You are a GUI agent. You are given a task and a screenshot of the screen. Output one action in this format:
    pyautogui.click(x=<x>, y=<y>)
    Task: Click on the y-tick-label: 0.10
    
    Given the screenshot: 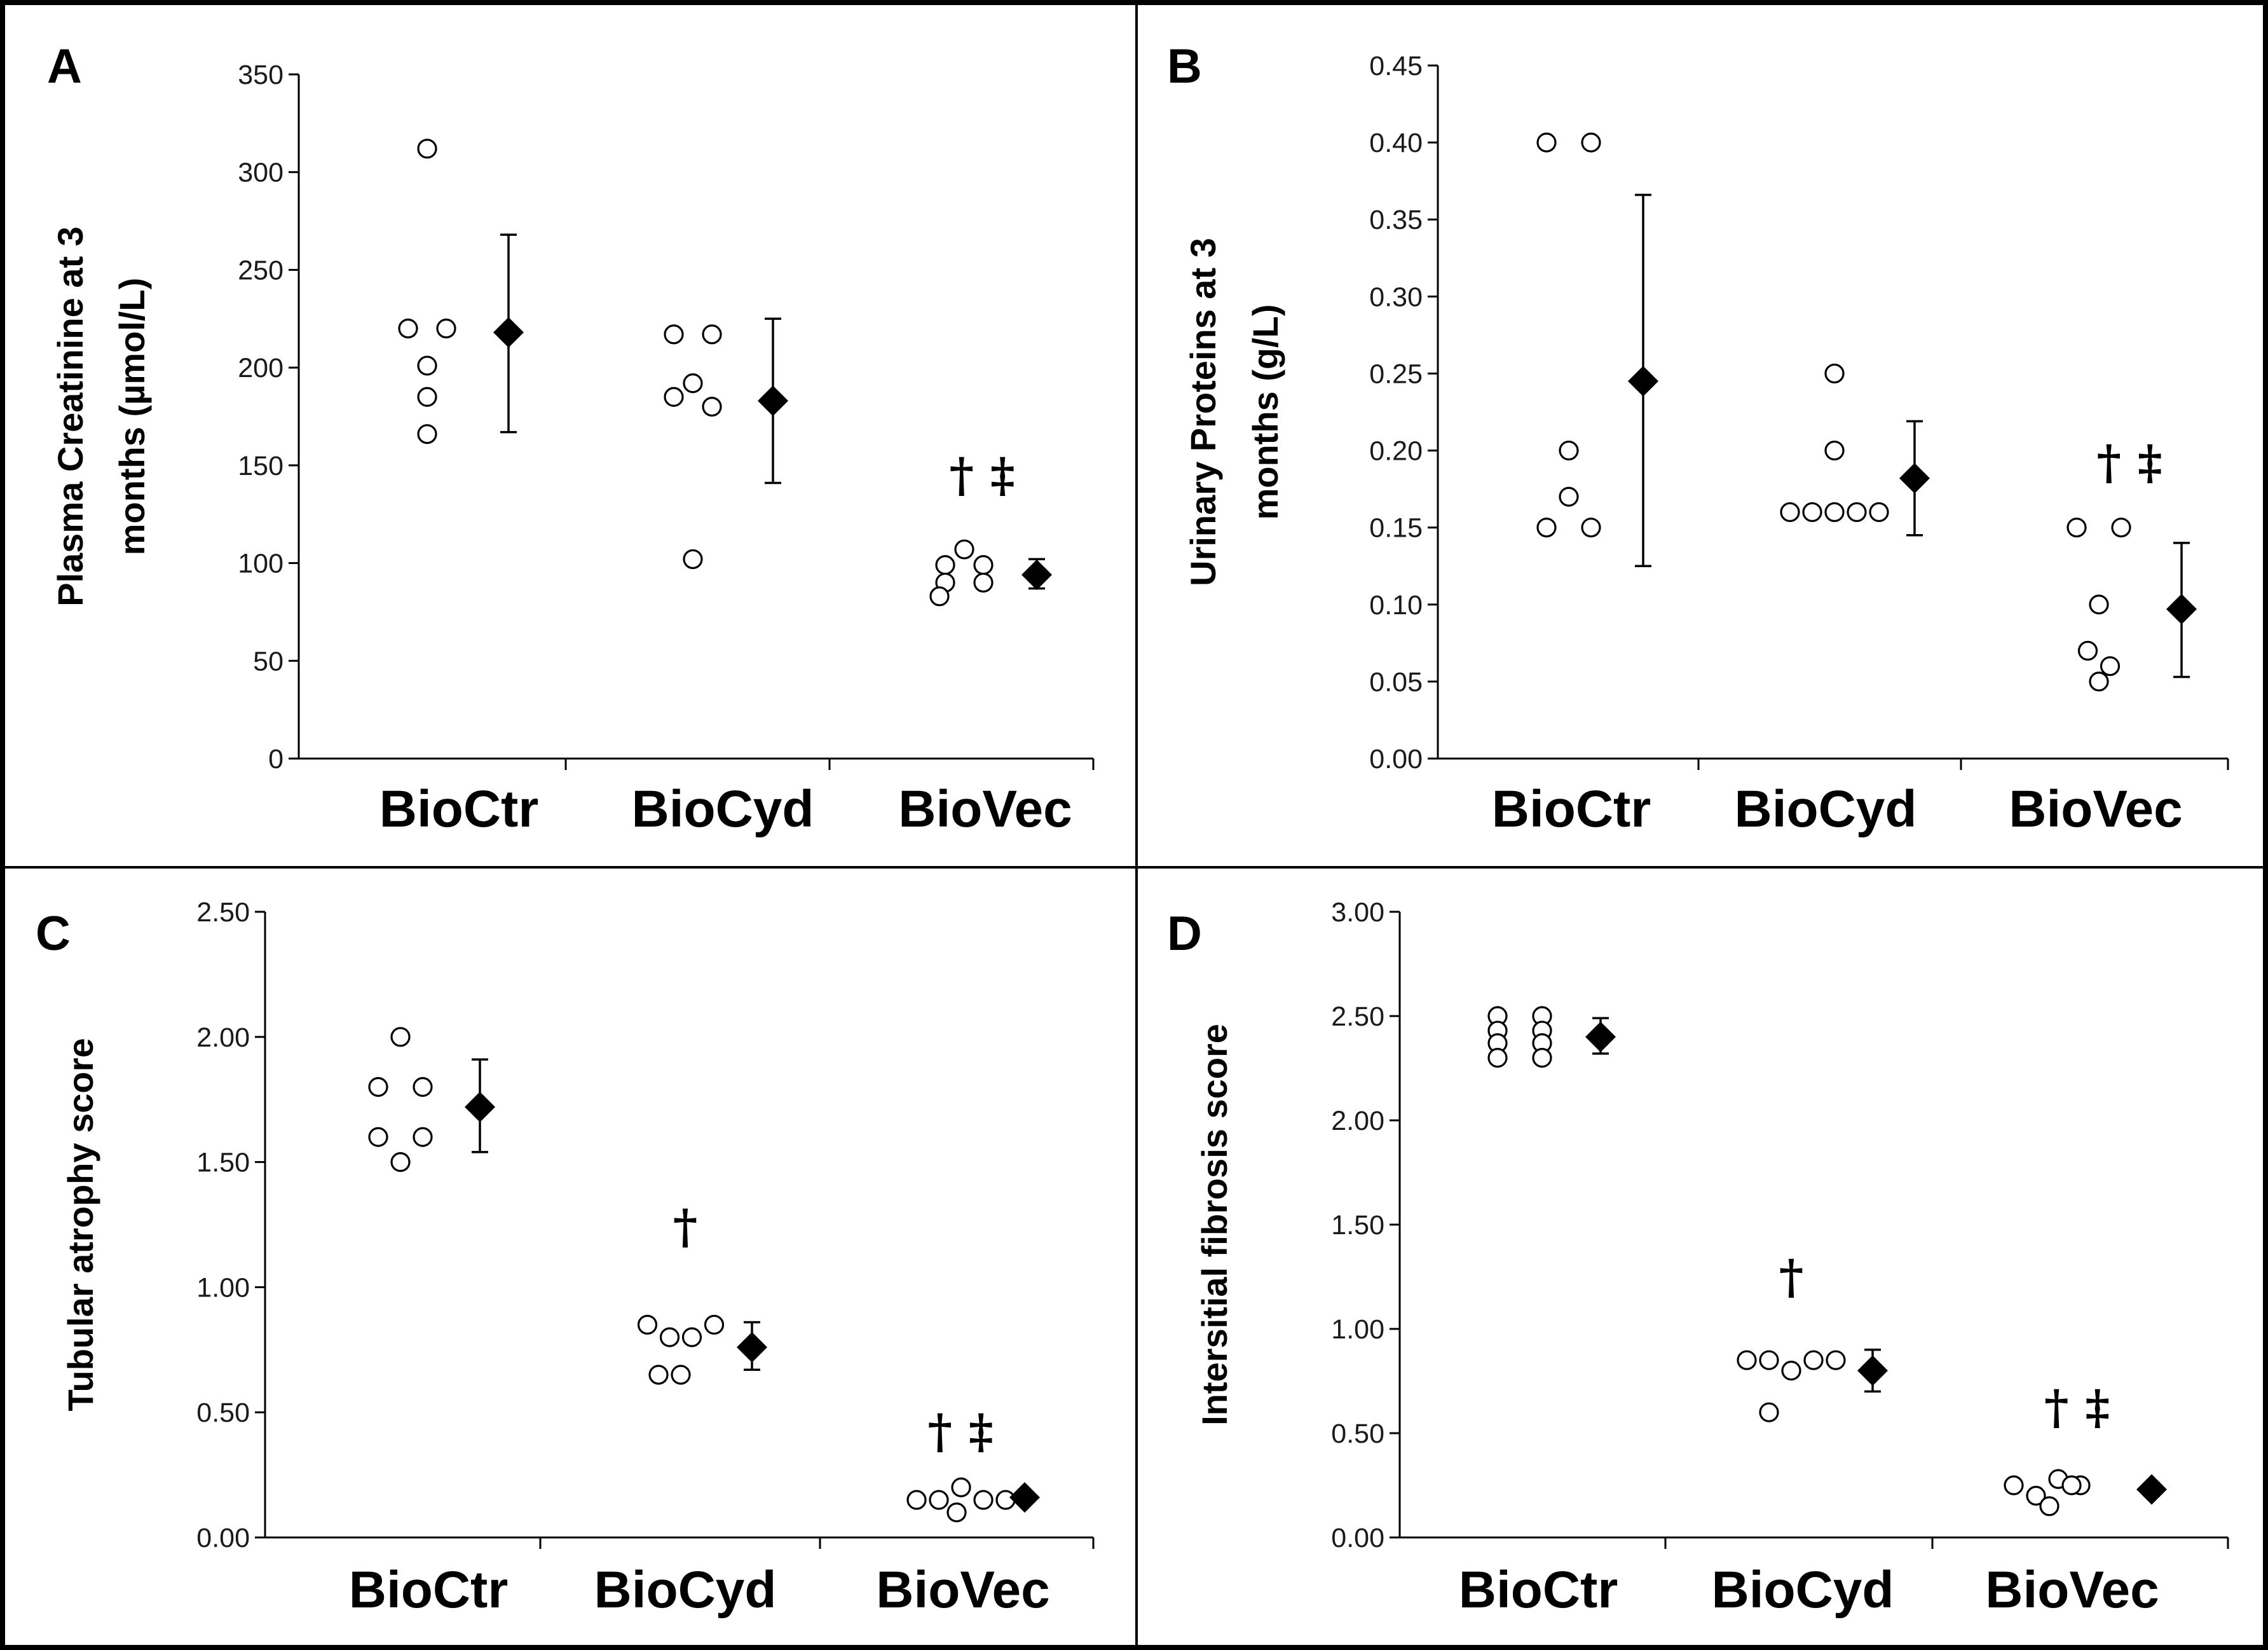 What is the action you would take?
    pyautogui.click(x=1396, y=605)
    